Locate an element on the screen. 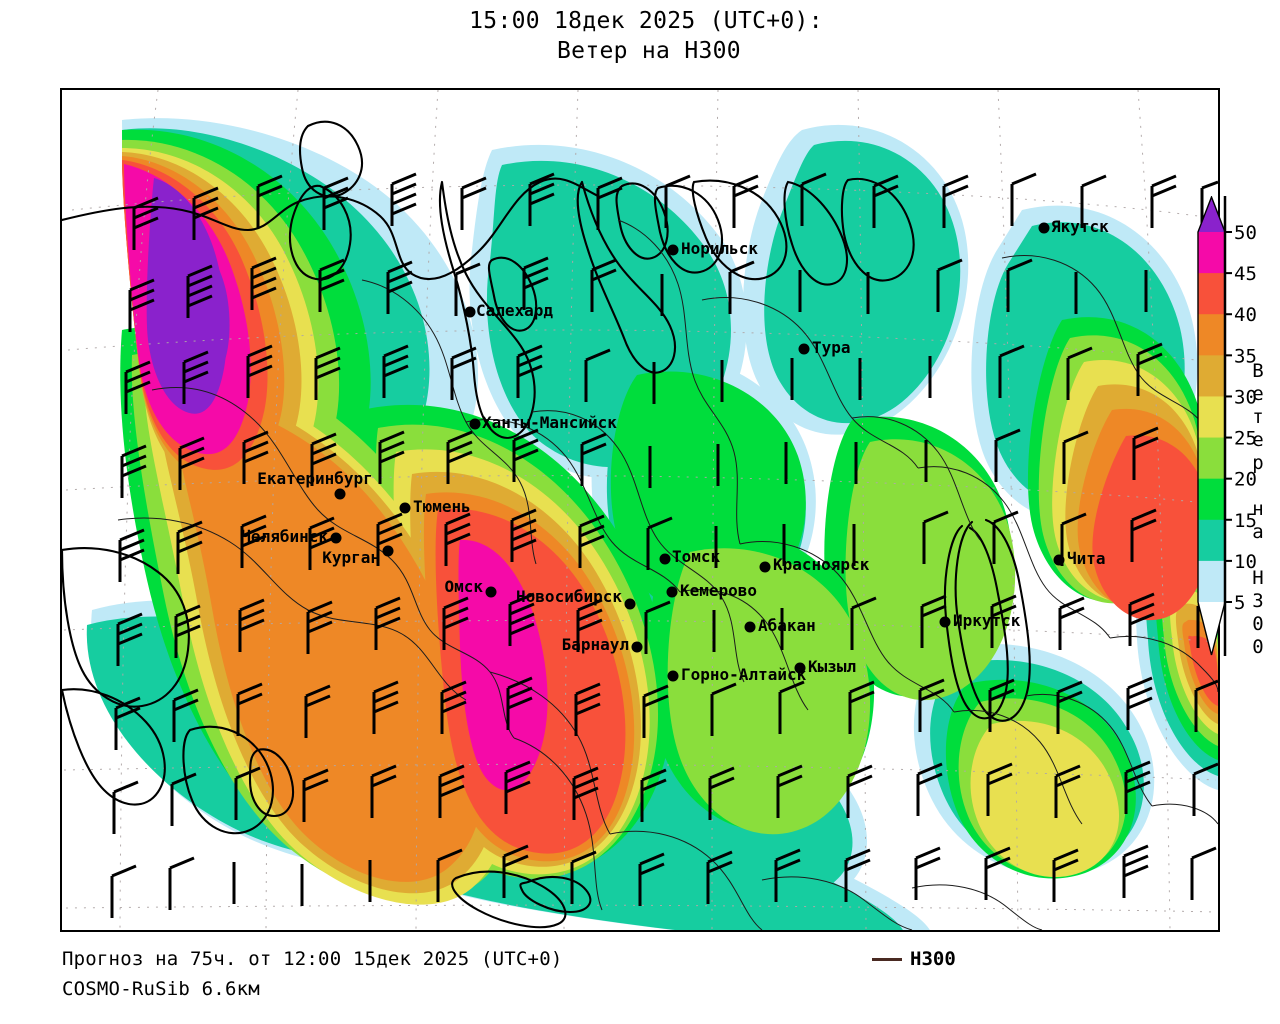 The image size is (1280, 1024). city-marker: Якутск is located at coordinates (1073, 226).